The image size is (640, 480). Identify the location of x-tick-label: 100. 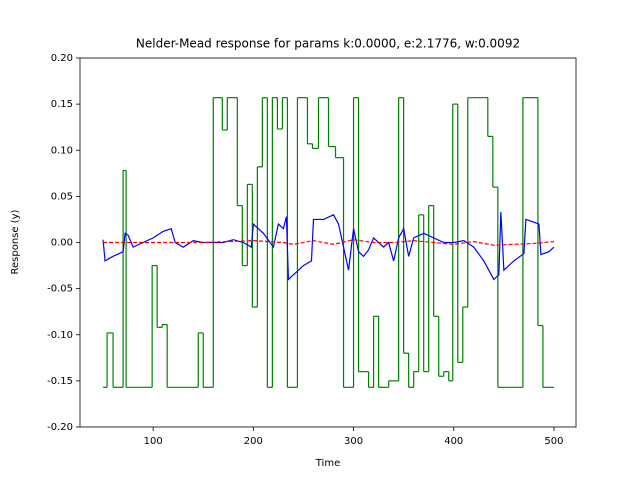
(153, 441).